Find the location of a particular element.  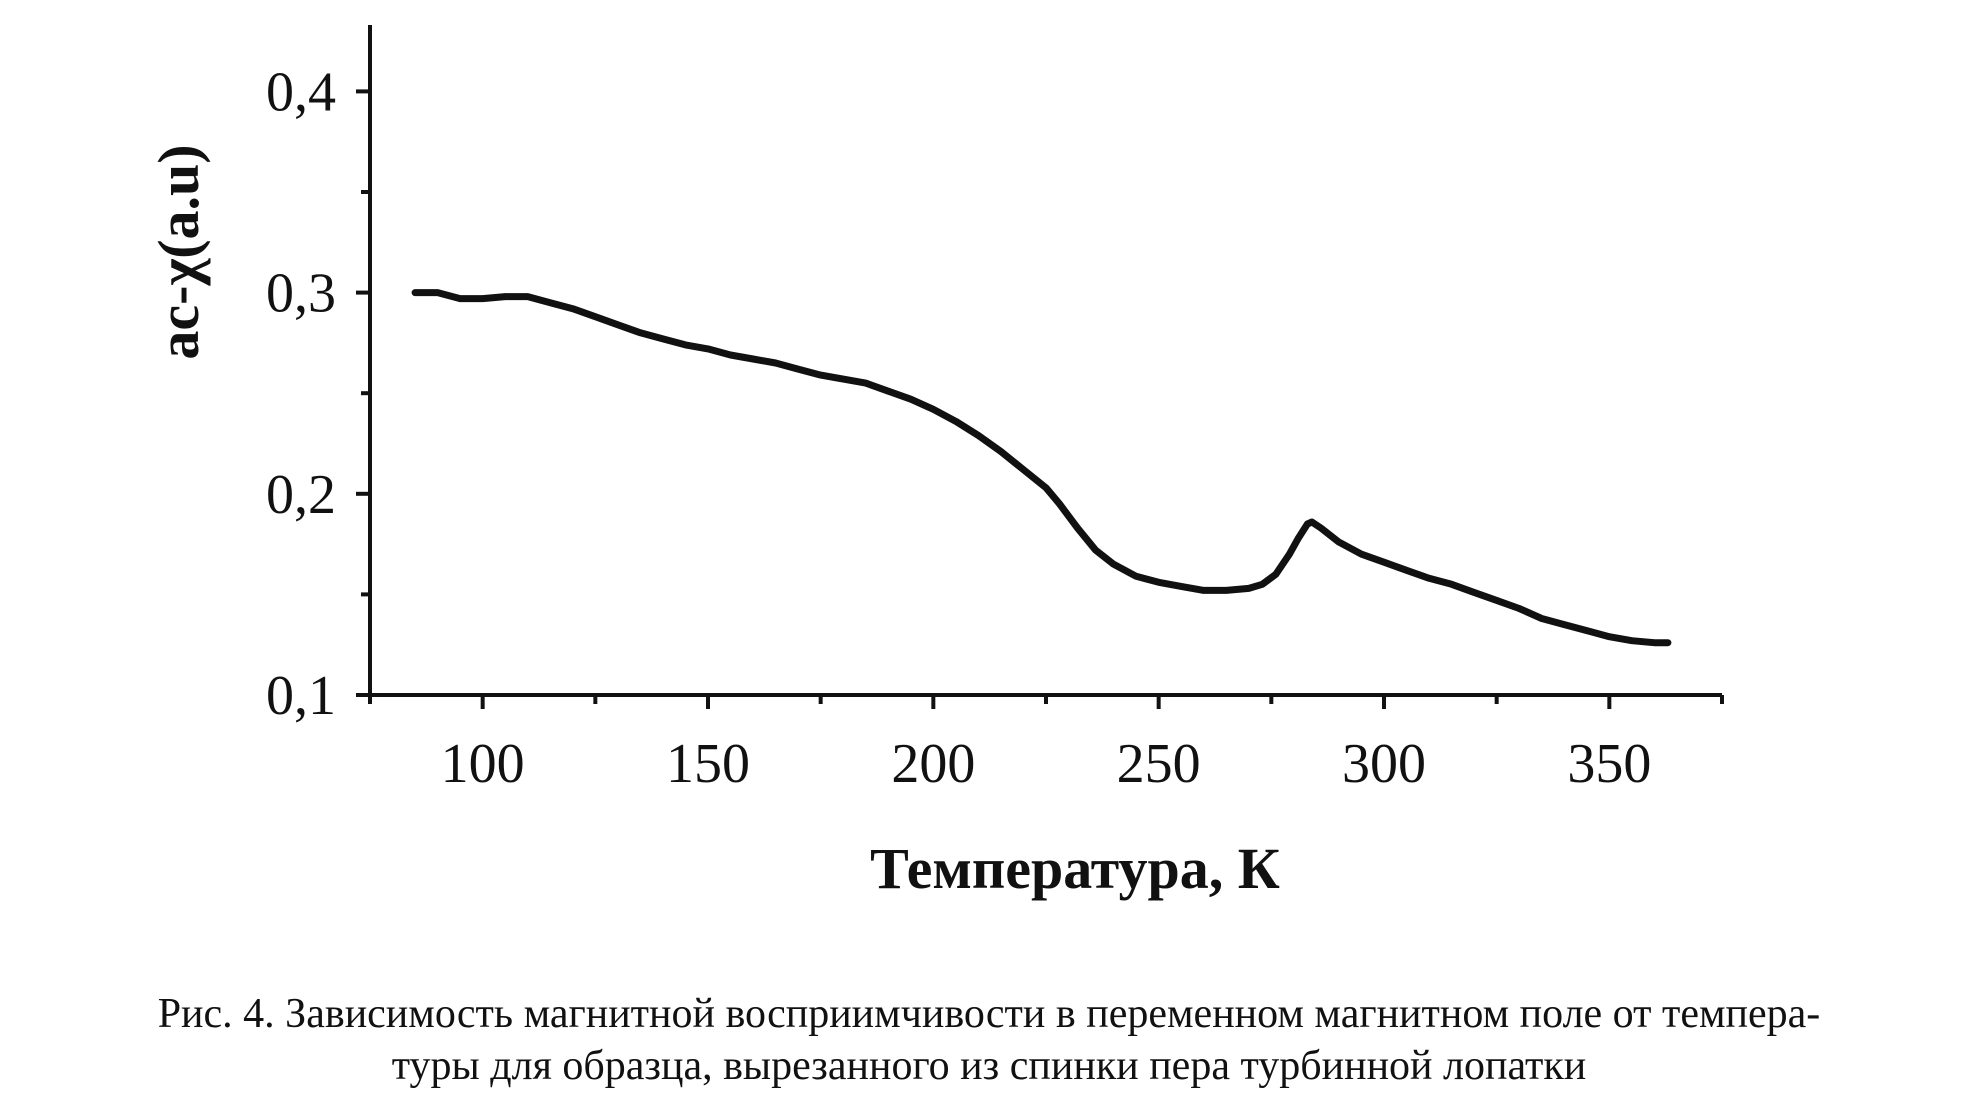

x-tick-label: 200 is located at coordinates (933, 764).